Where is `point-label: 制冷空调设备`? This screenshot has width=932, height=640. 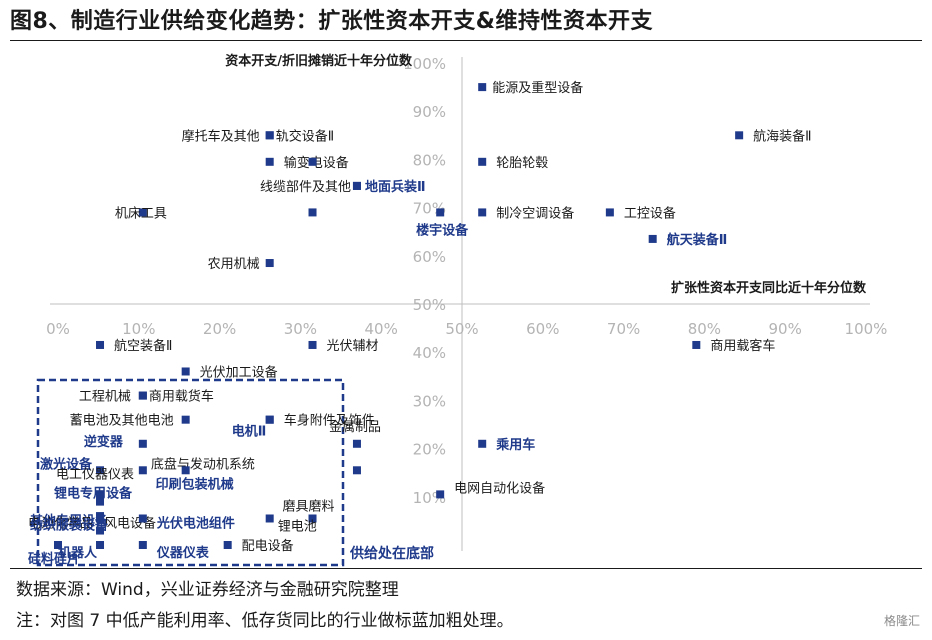
point-label: 制冷空调设备 is located at coordinates (535, 213).